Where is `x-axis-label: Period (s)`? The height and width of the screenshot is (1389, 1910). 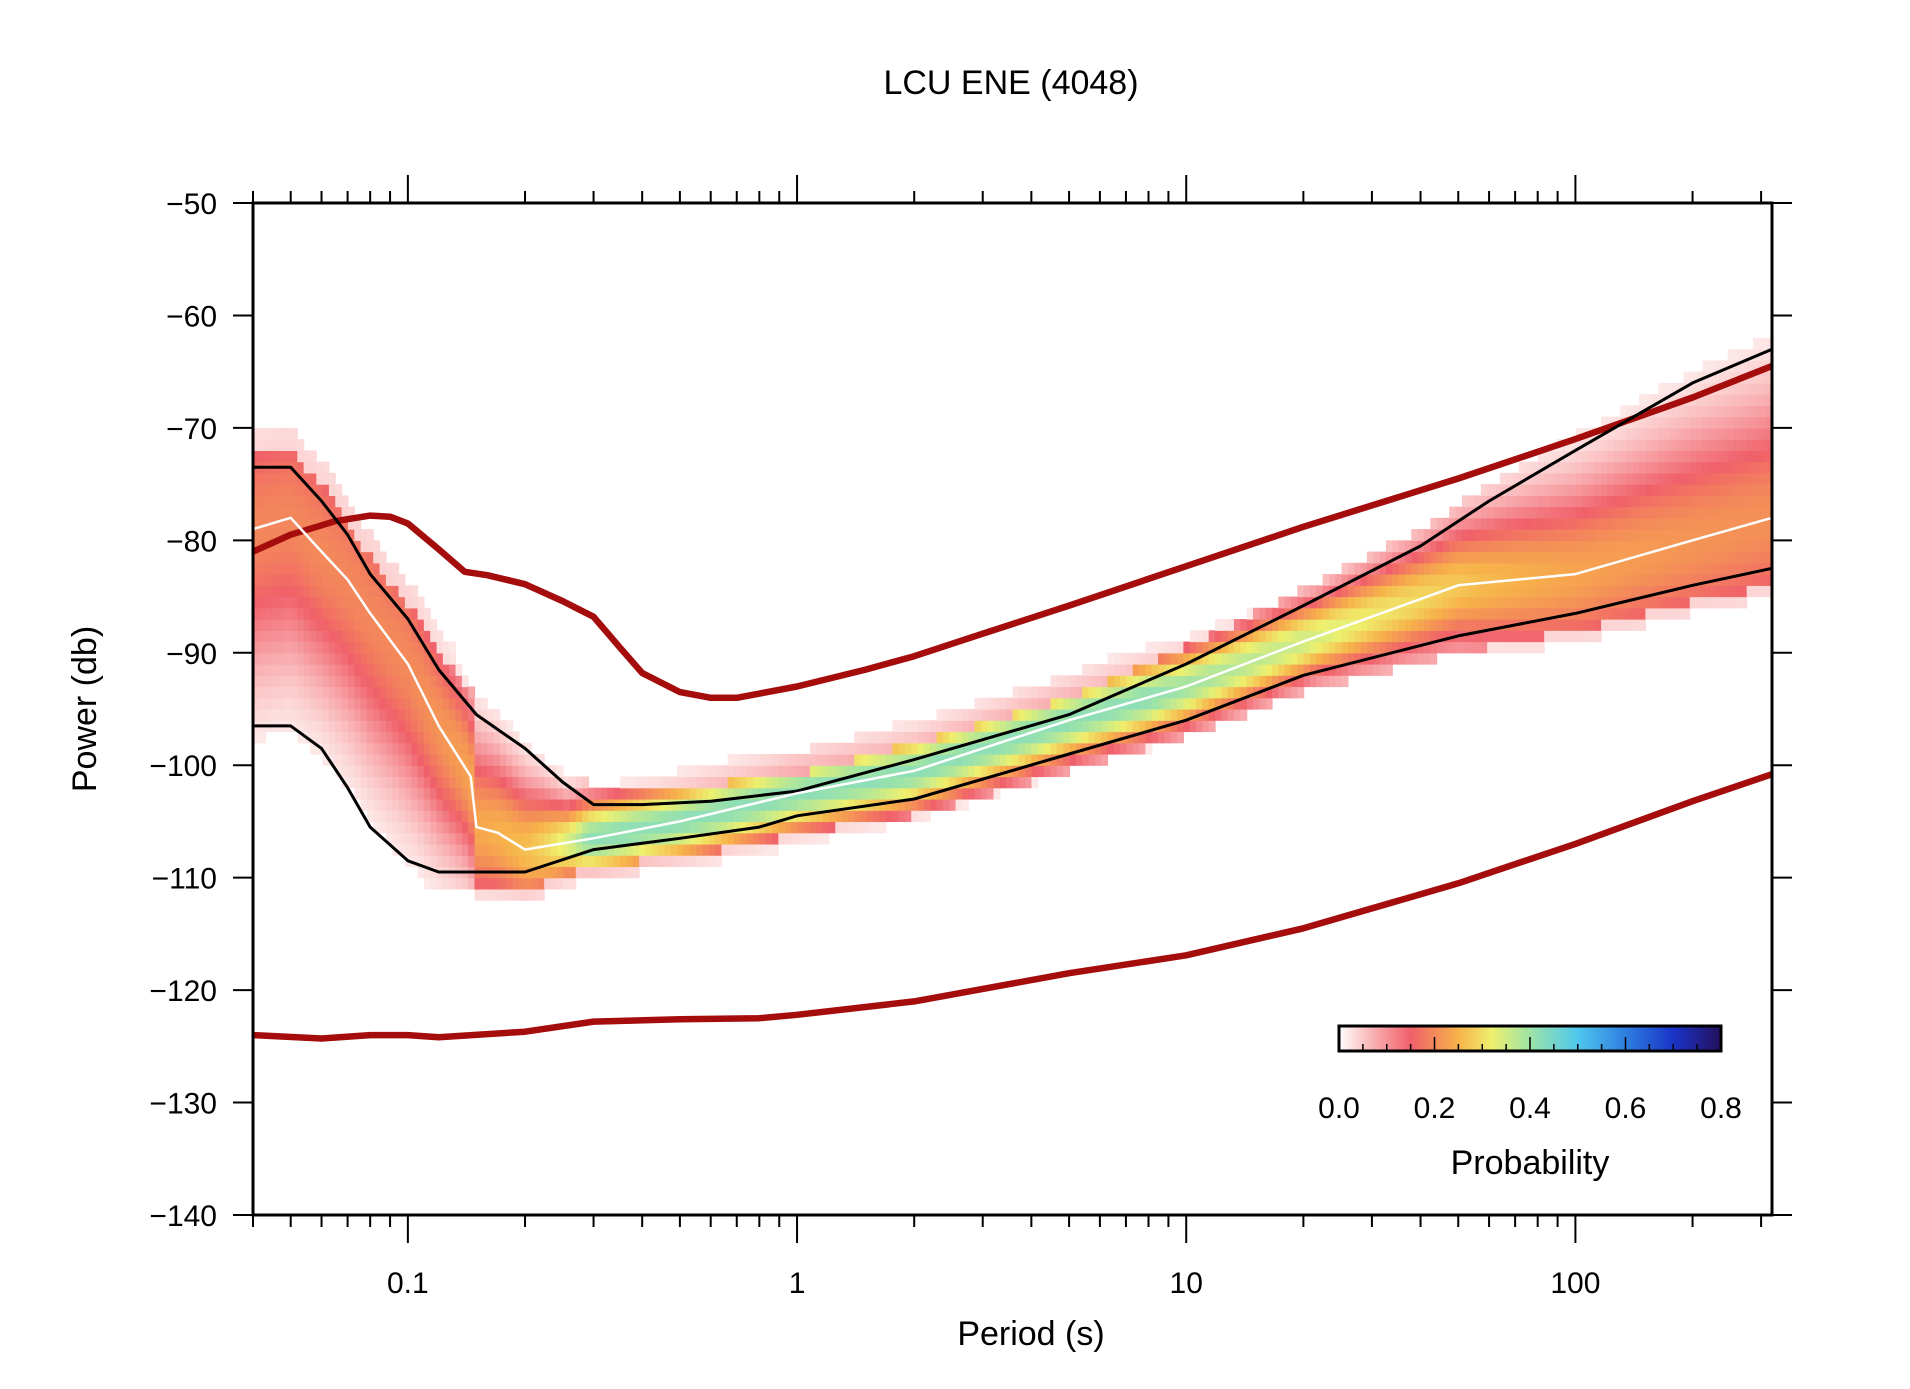 x-axis-label: Period (s) is located at coordinates (1030, 1334).